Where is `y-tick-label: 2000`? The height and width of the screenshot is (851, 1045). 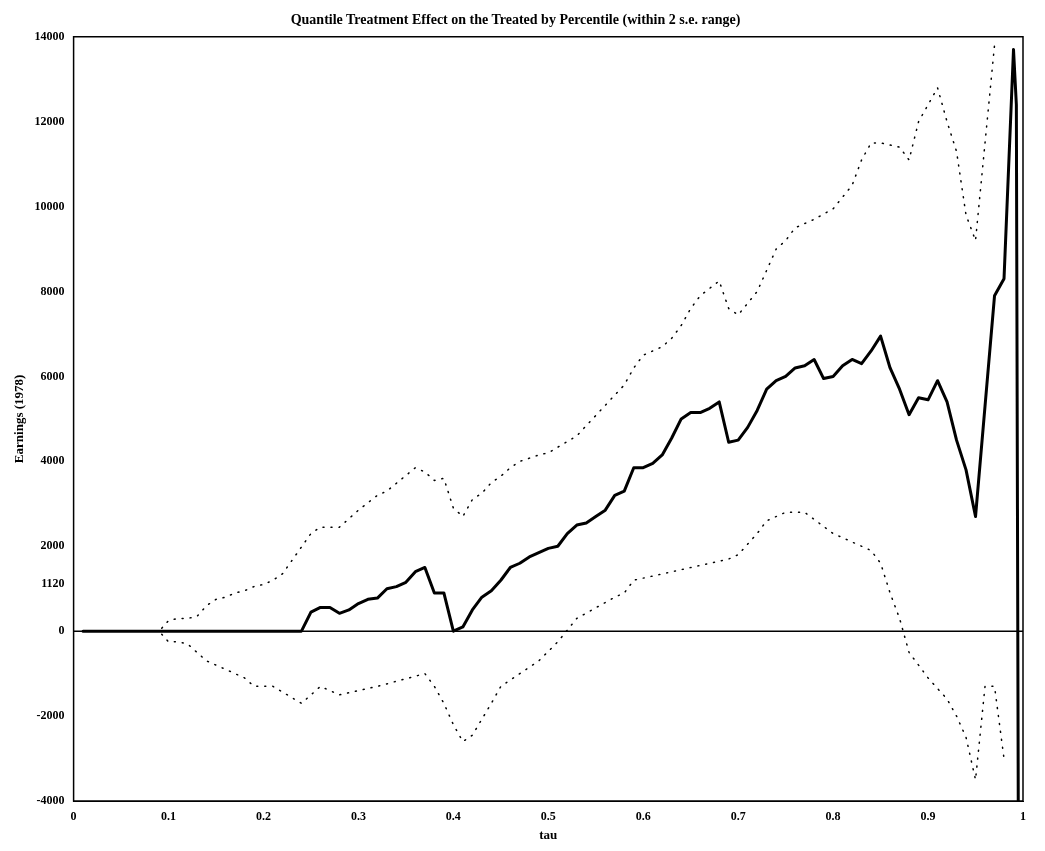
y-tick-label: 2000 is located at coordinates (52, 545).